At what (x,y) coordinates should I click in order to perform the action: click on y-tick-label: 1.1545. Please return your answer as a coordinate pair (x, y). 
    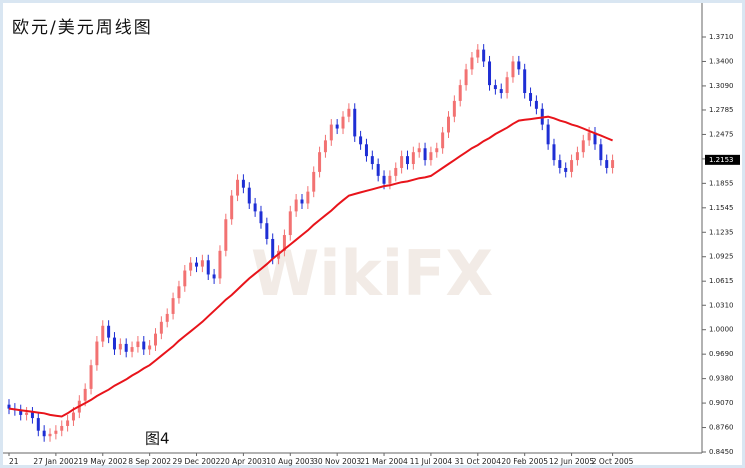
    Looking at the image, I should click on (721, 208).